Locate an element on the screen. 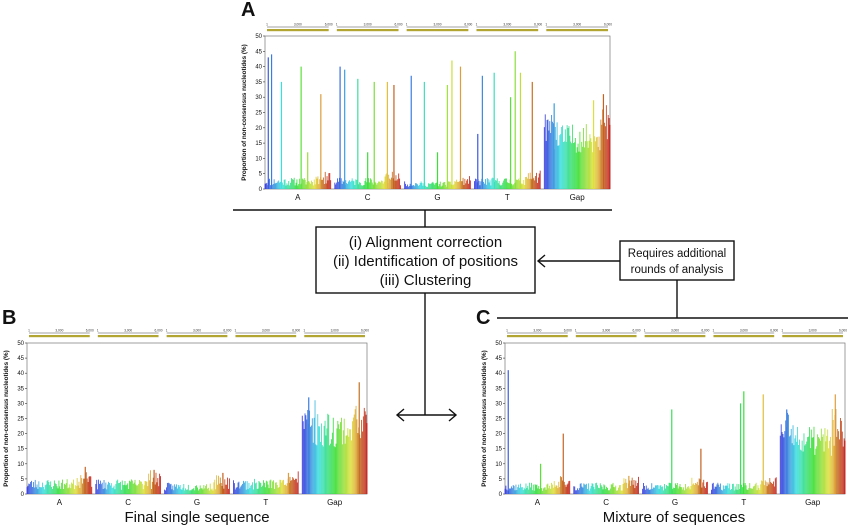 The image size is (850, 528). feedback-box-frame is located at coordinates (677, 260).